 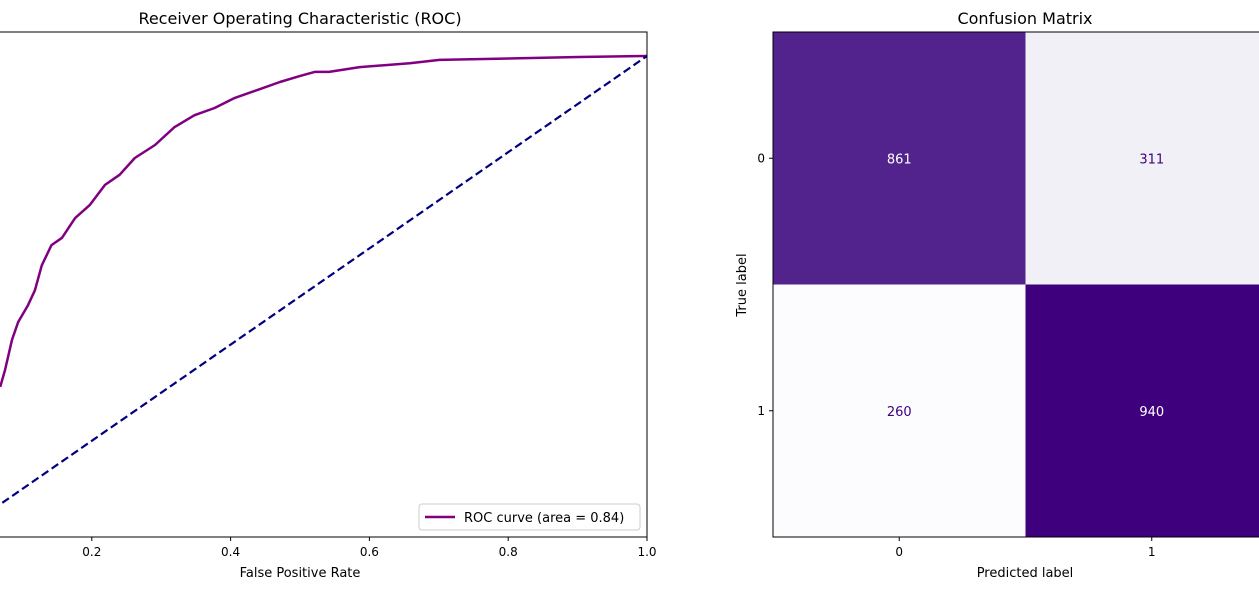 What do you see at coordinates (299, 18) in the screenshot?
I see `roc-title: Receiver Operating Characteristic (ROC)` at bounding box center [299, 18].